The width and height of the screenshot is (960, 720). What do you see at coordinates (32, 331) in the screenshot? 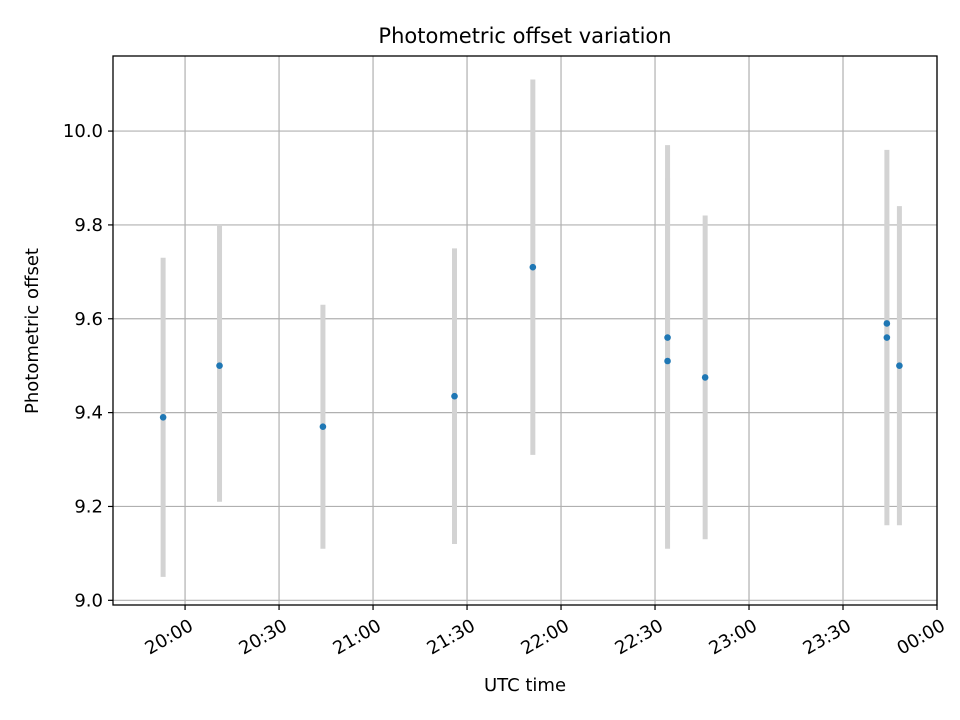
I see `y-axis-title: Photometric offset` at bounding box center [32, 331].